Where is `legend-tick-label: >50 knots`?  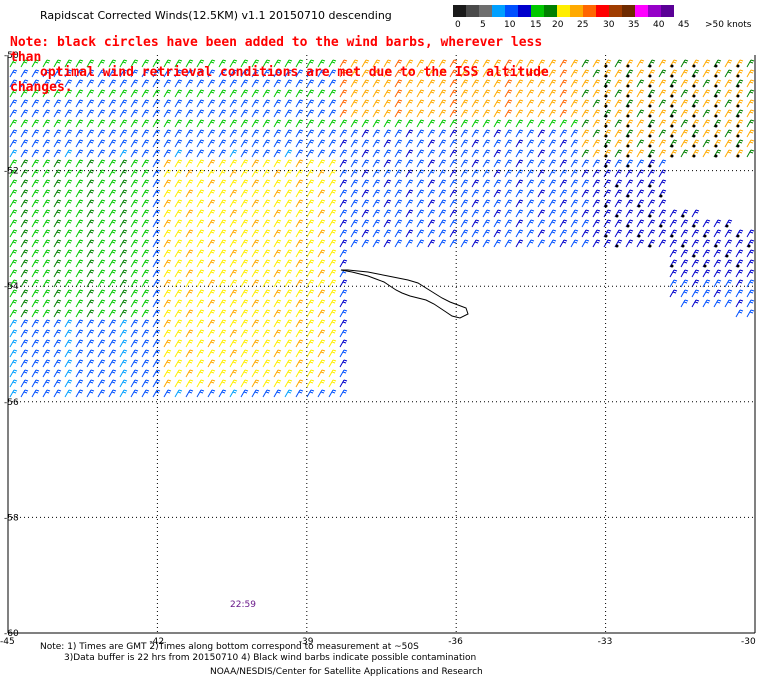
legend-tick-label: >50 knots is located at coordinates (728, 25).